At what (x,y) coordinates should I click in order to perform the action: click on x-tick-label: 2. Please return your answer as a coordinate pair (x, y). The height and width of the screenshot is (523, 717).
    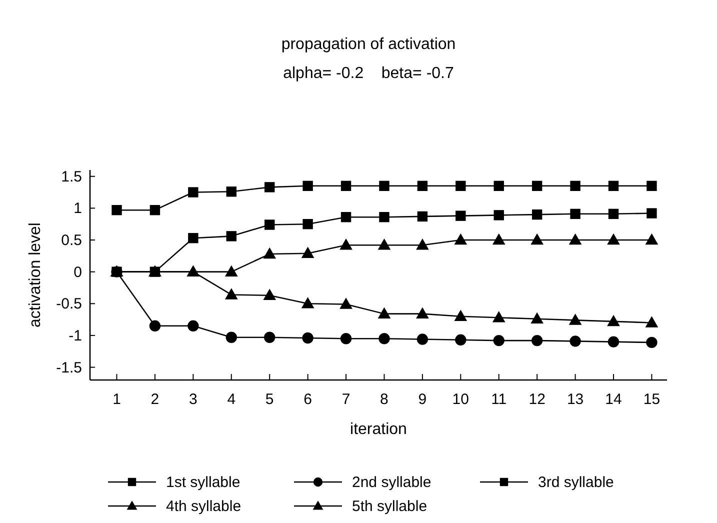
    Looking at the image, I should click on (155, 399).